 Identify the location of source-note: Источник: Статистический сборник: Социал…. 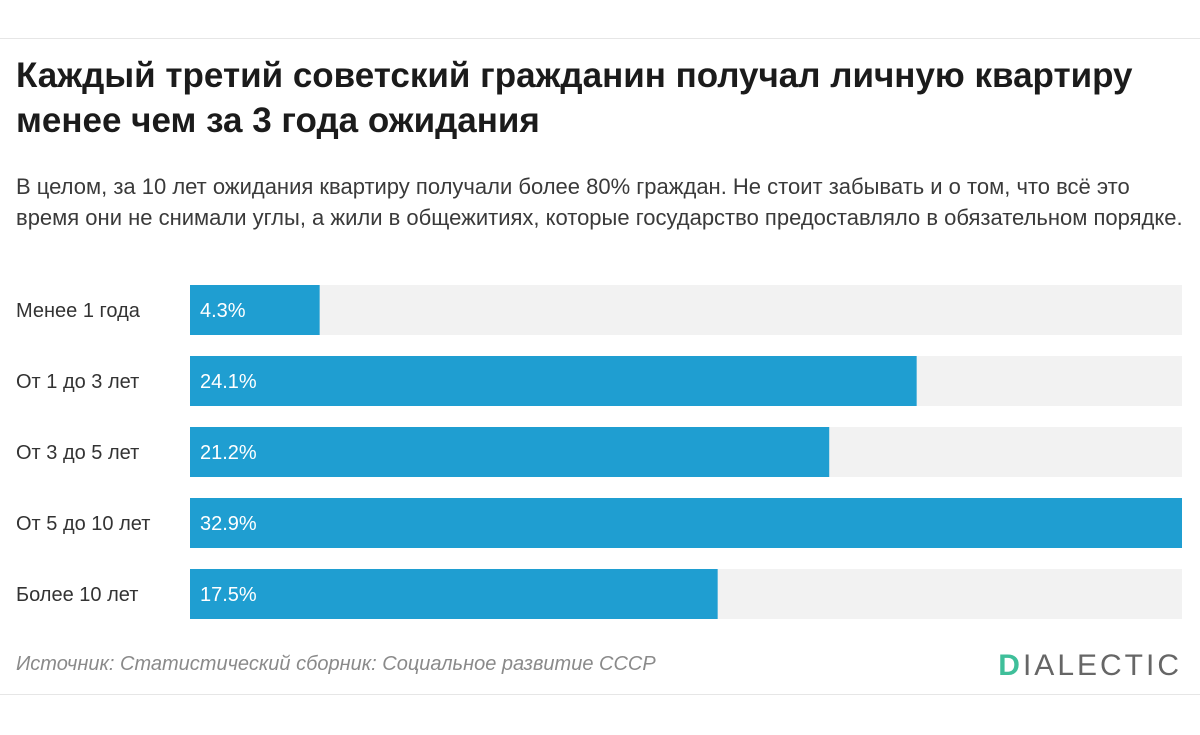
(336, 664).